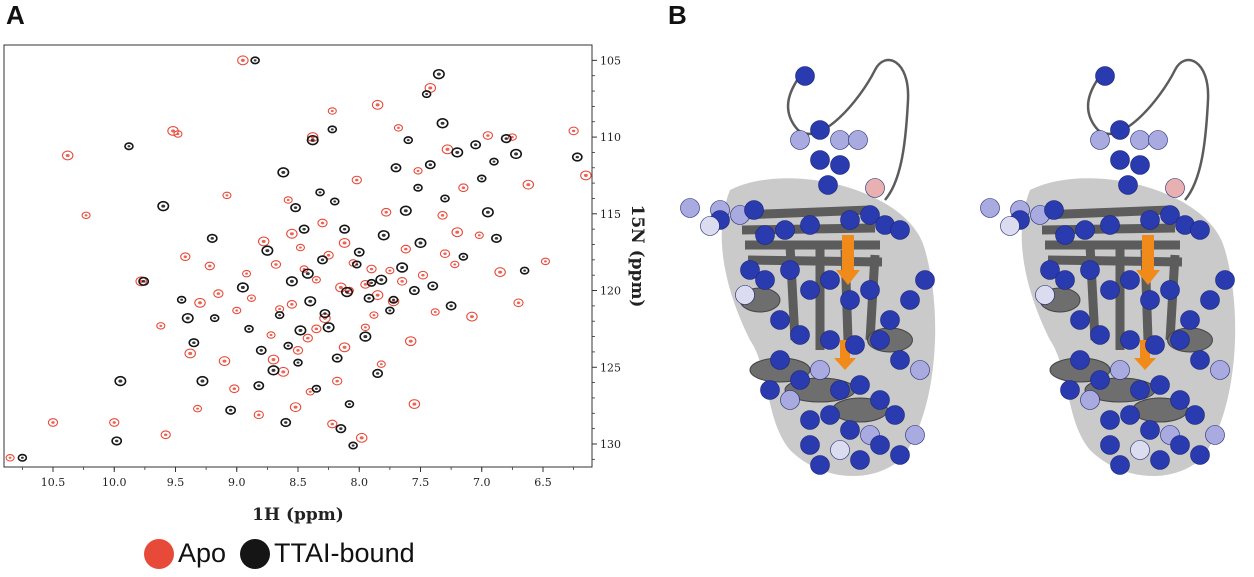 Image resolution: width=1254 pixels, height=577 pixels. I want to click on x-tick-label: 10.0, so click(114, 482).